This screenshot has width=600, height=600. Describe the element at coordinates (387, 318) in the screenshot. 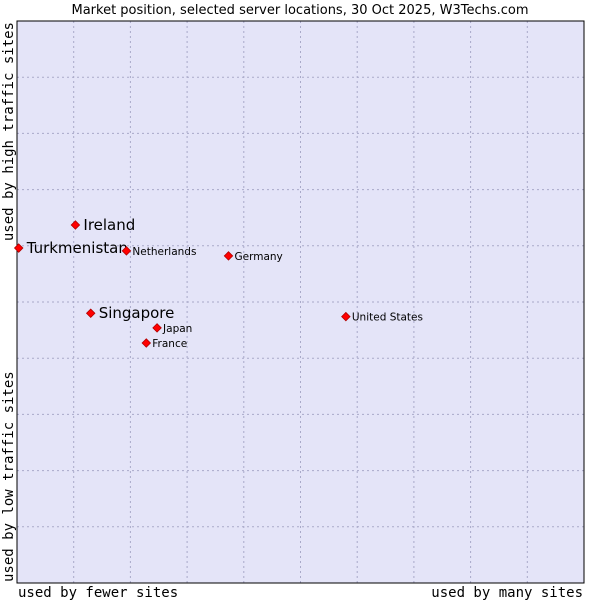

I see `point-label: United States` at that location.